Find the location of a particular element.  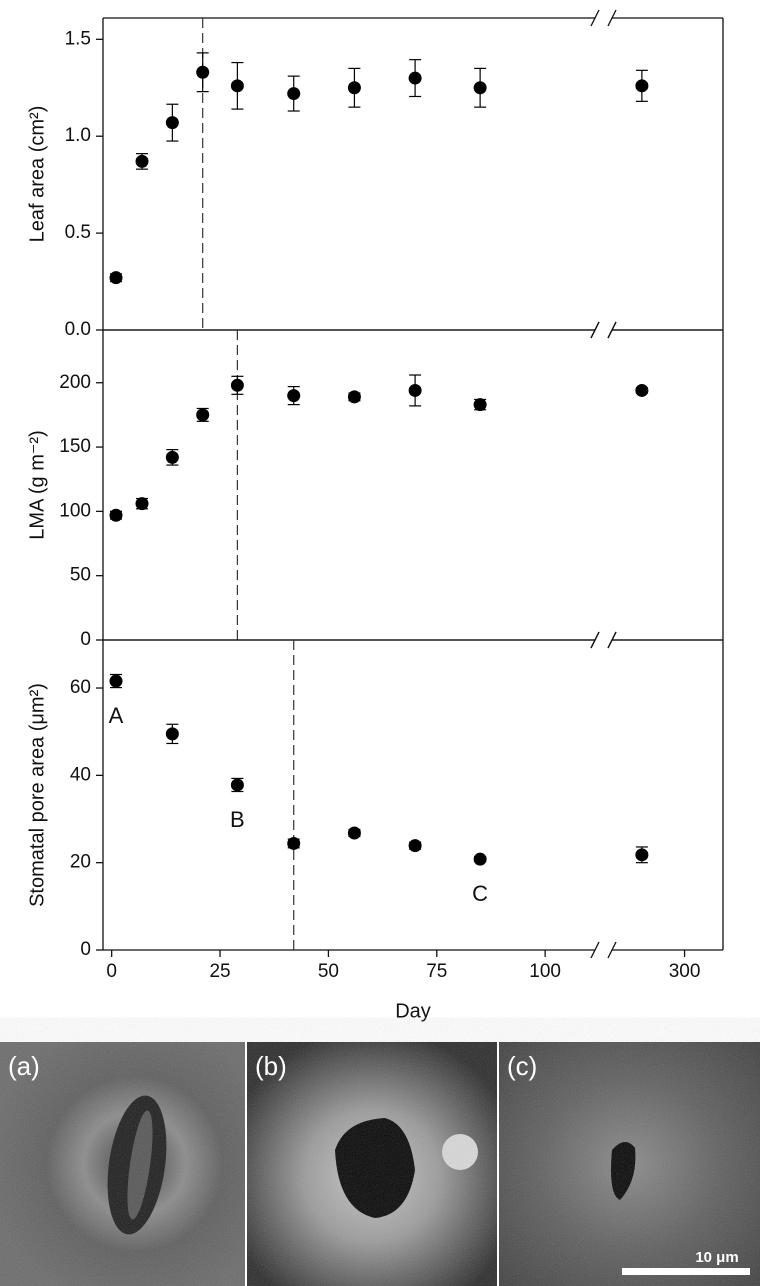

y-tick-label: 20 is located at coordinates (80, 862).